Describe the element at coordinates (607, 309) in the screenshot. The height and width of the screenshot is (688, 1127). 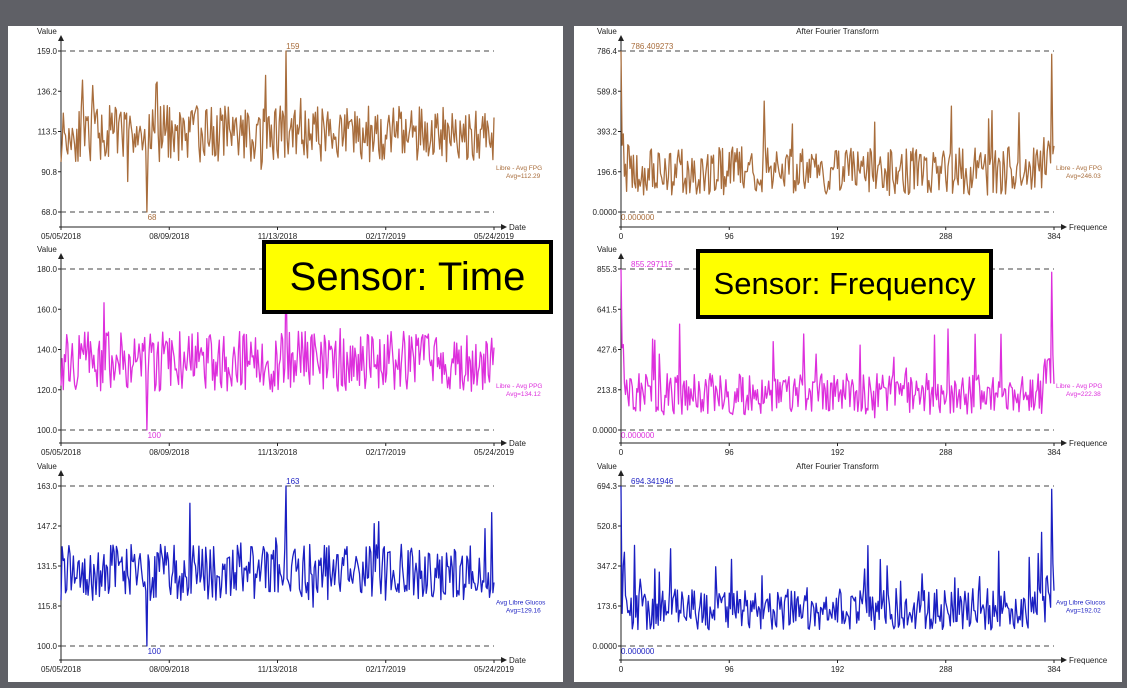
I see `y-tick-label: 641.5` at that location.